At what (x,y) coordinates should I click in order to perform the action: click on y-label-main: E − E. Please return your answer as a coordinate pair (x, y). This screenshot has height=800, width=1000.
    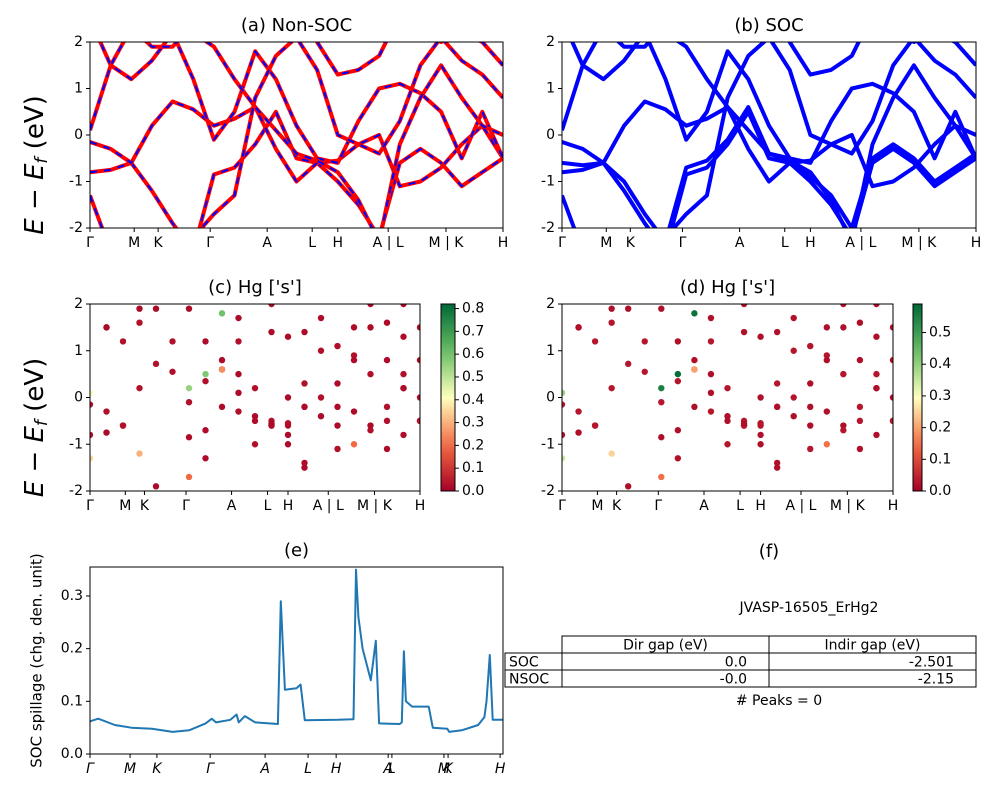
    Looking at the image, I should click on (35, 462).